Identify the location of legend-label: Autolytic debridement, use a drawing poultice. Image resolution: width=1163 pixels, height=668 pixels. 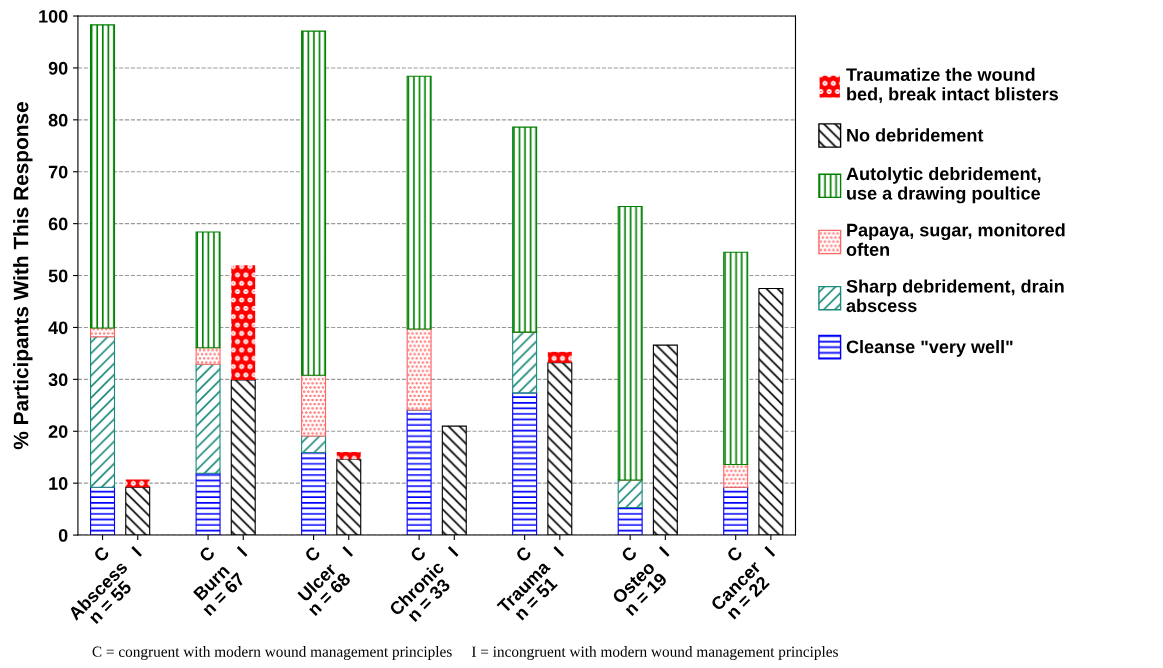
(943, 185).